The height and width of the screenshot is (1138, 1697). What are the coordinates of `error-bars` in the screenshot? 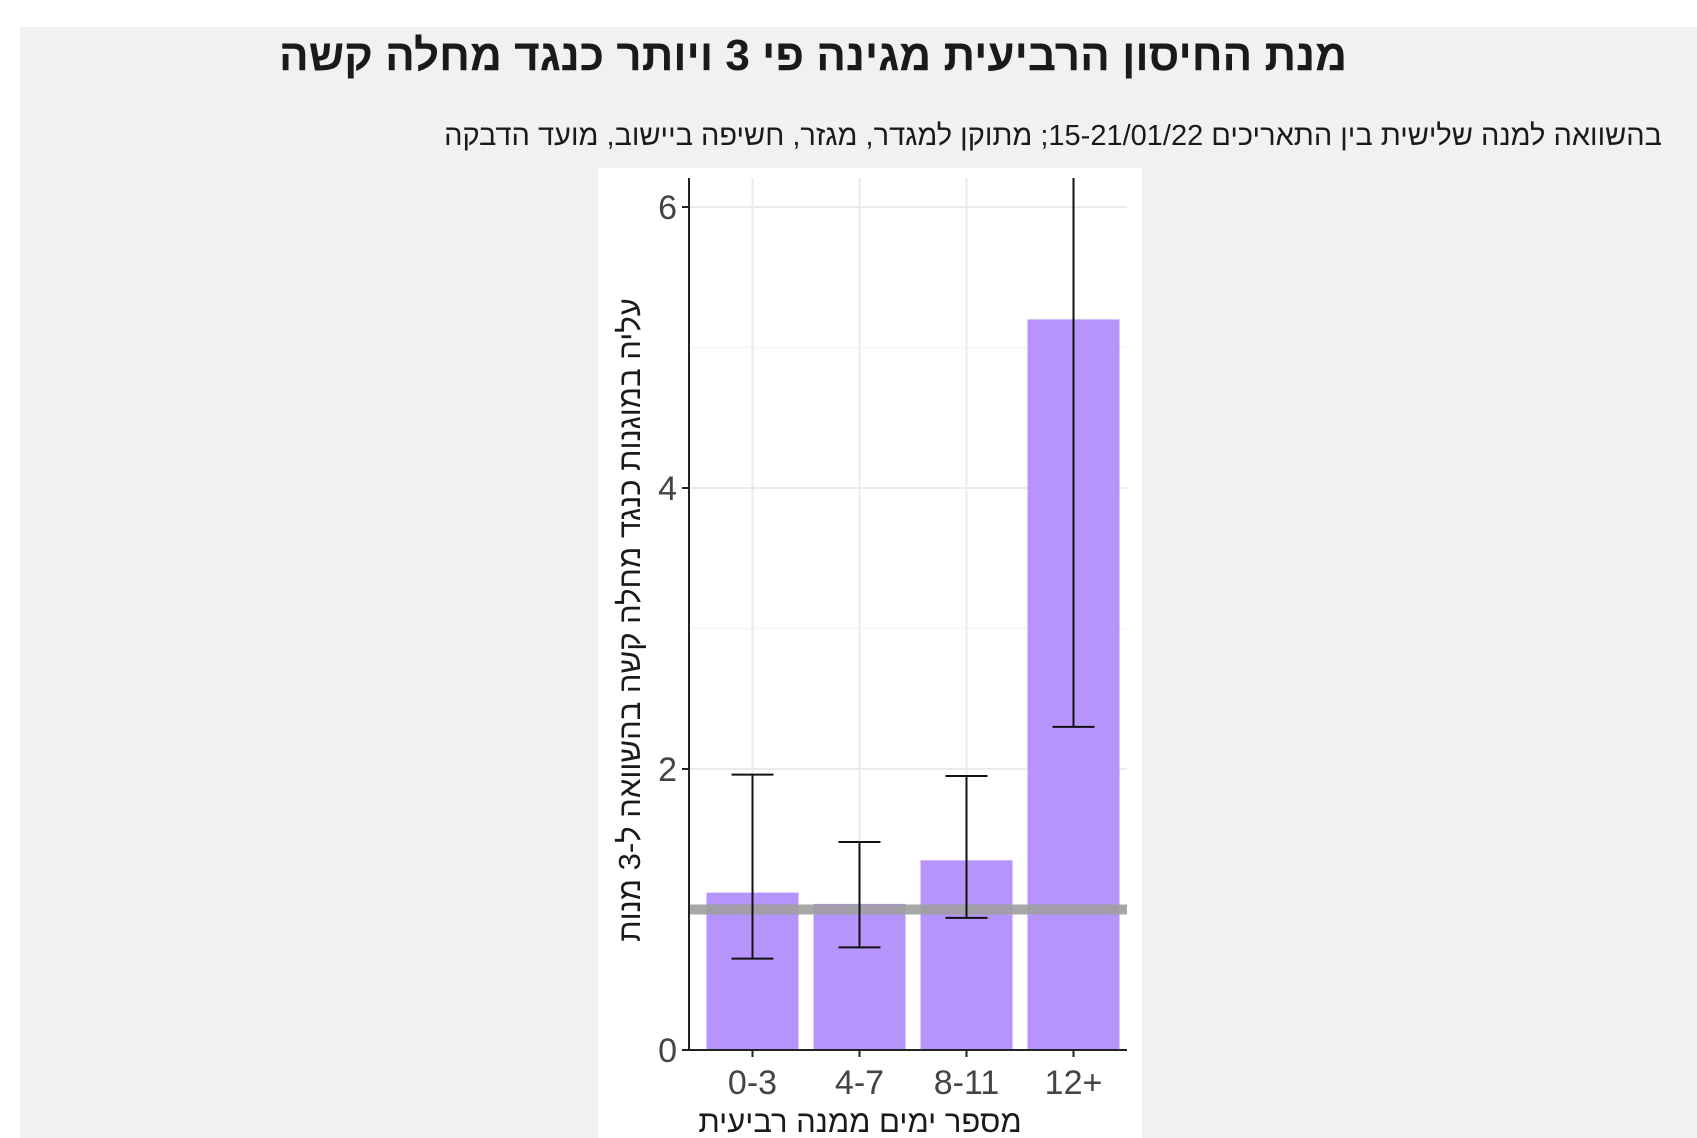 It's located at (913, 569).